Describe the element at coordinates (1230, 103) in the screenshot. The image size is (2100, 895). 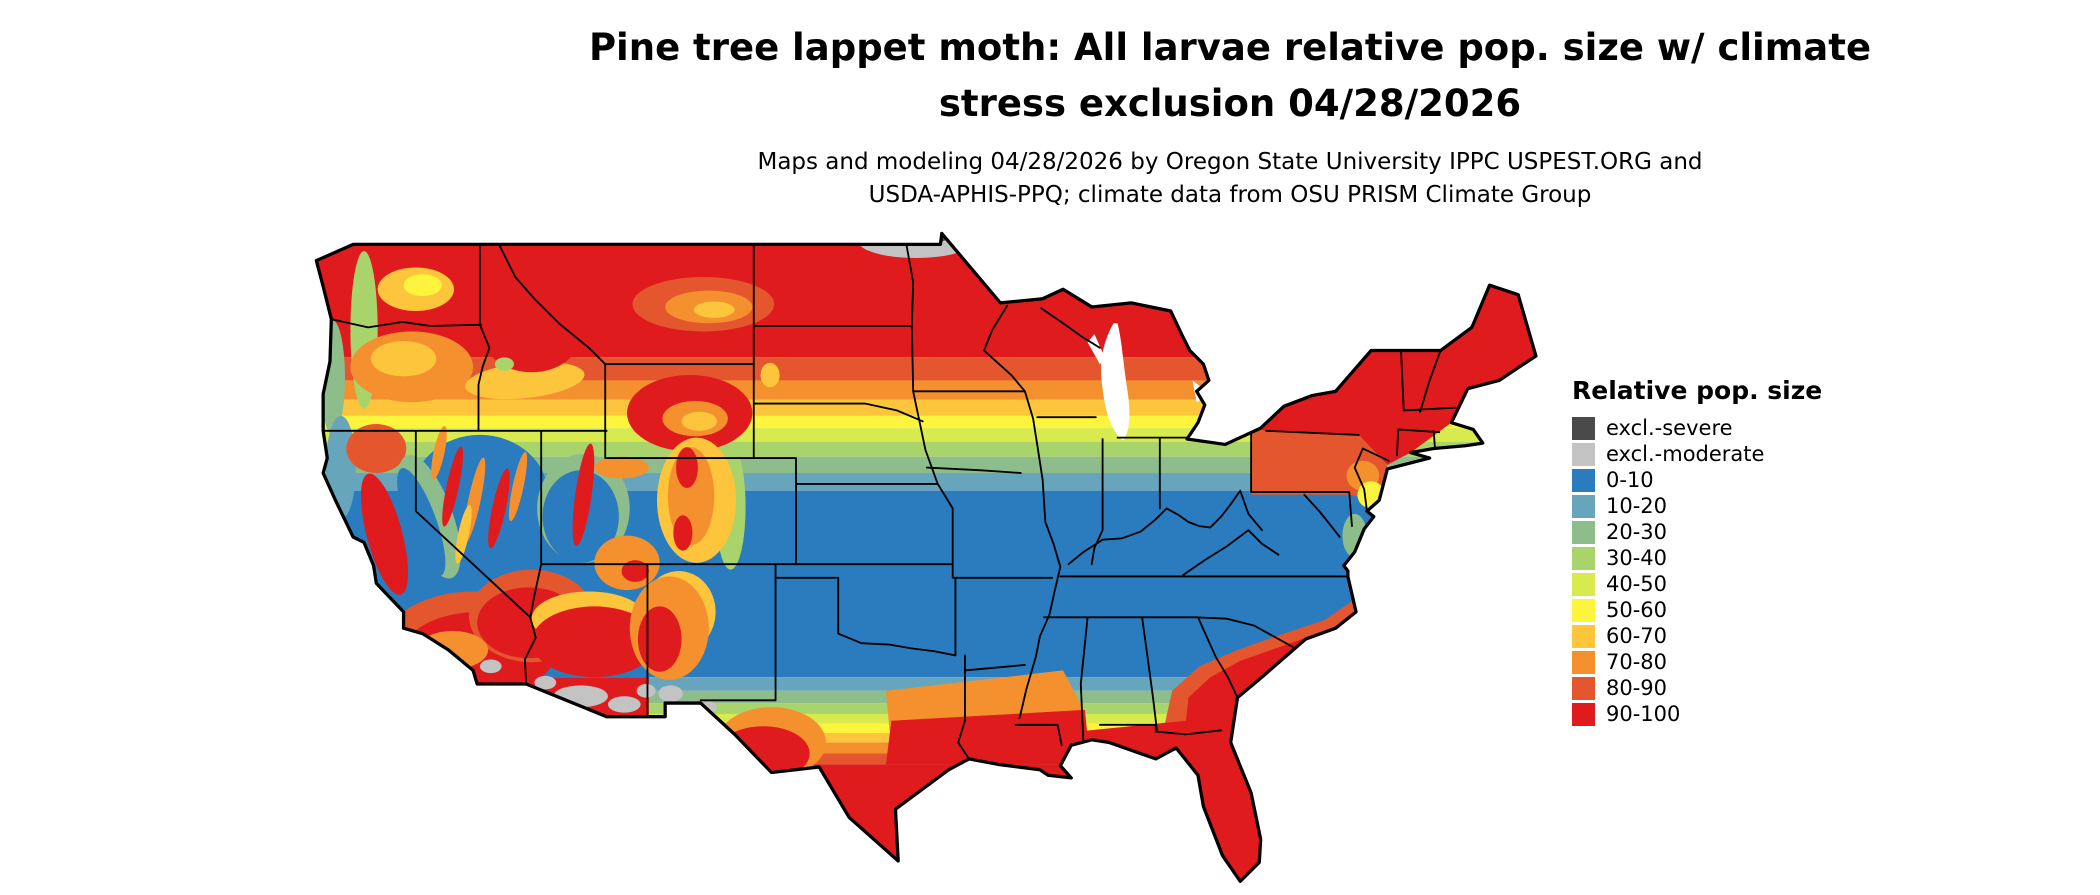
I see `title-line-2: stress exclusion 04/28/2026` at that location.